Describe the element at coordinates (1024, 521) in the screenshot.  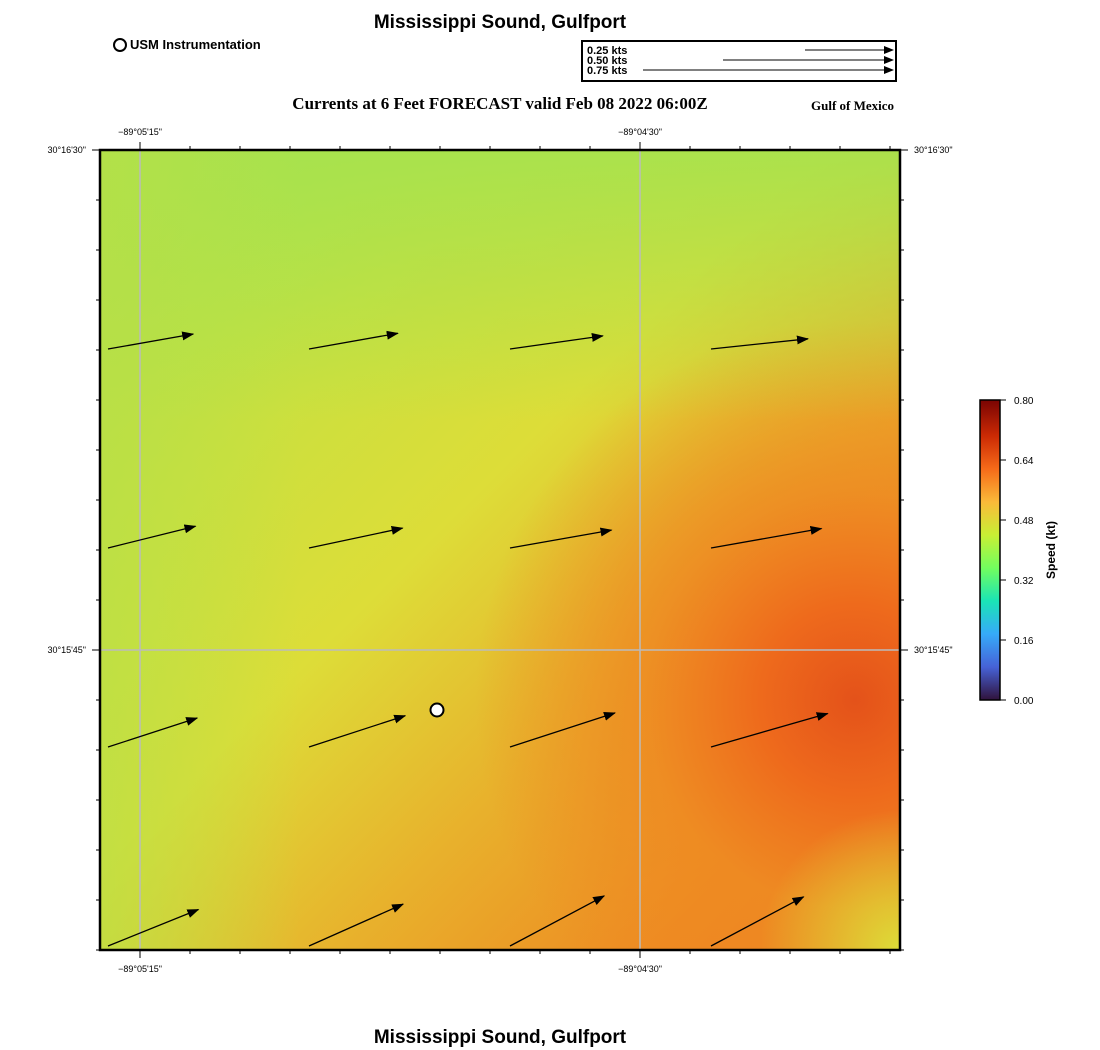
I see `colorbar-tick-048: 0.48` at that location.